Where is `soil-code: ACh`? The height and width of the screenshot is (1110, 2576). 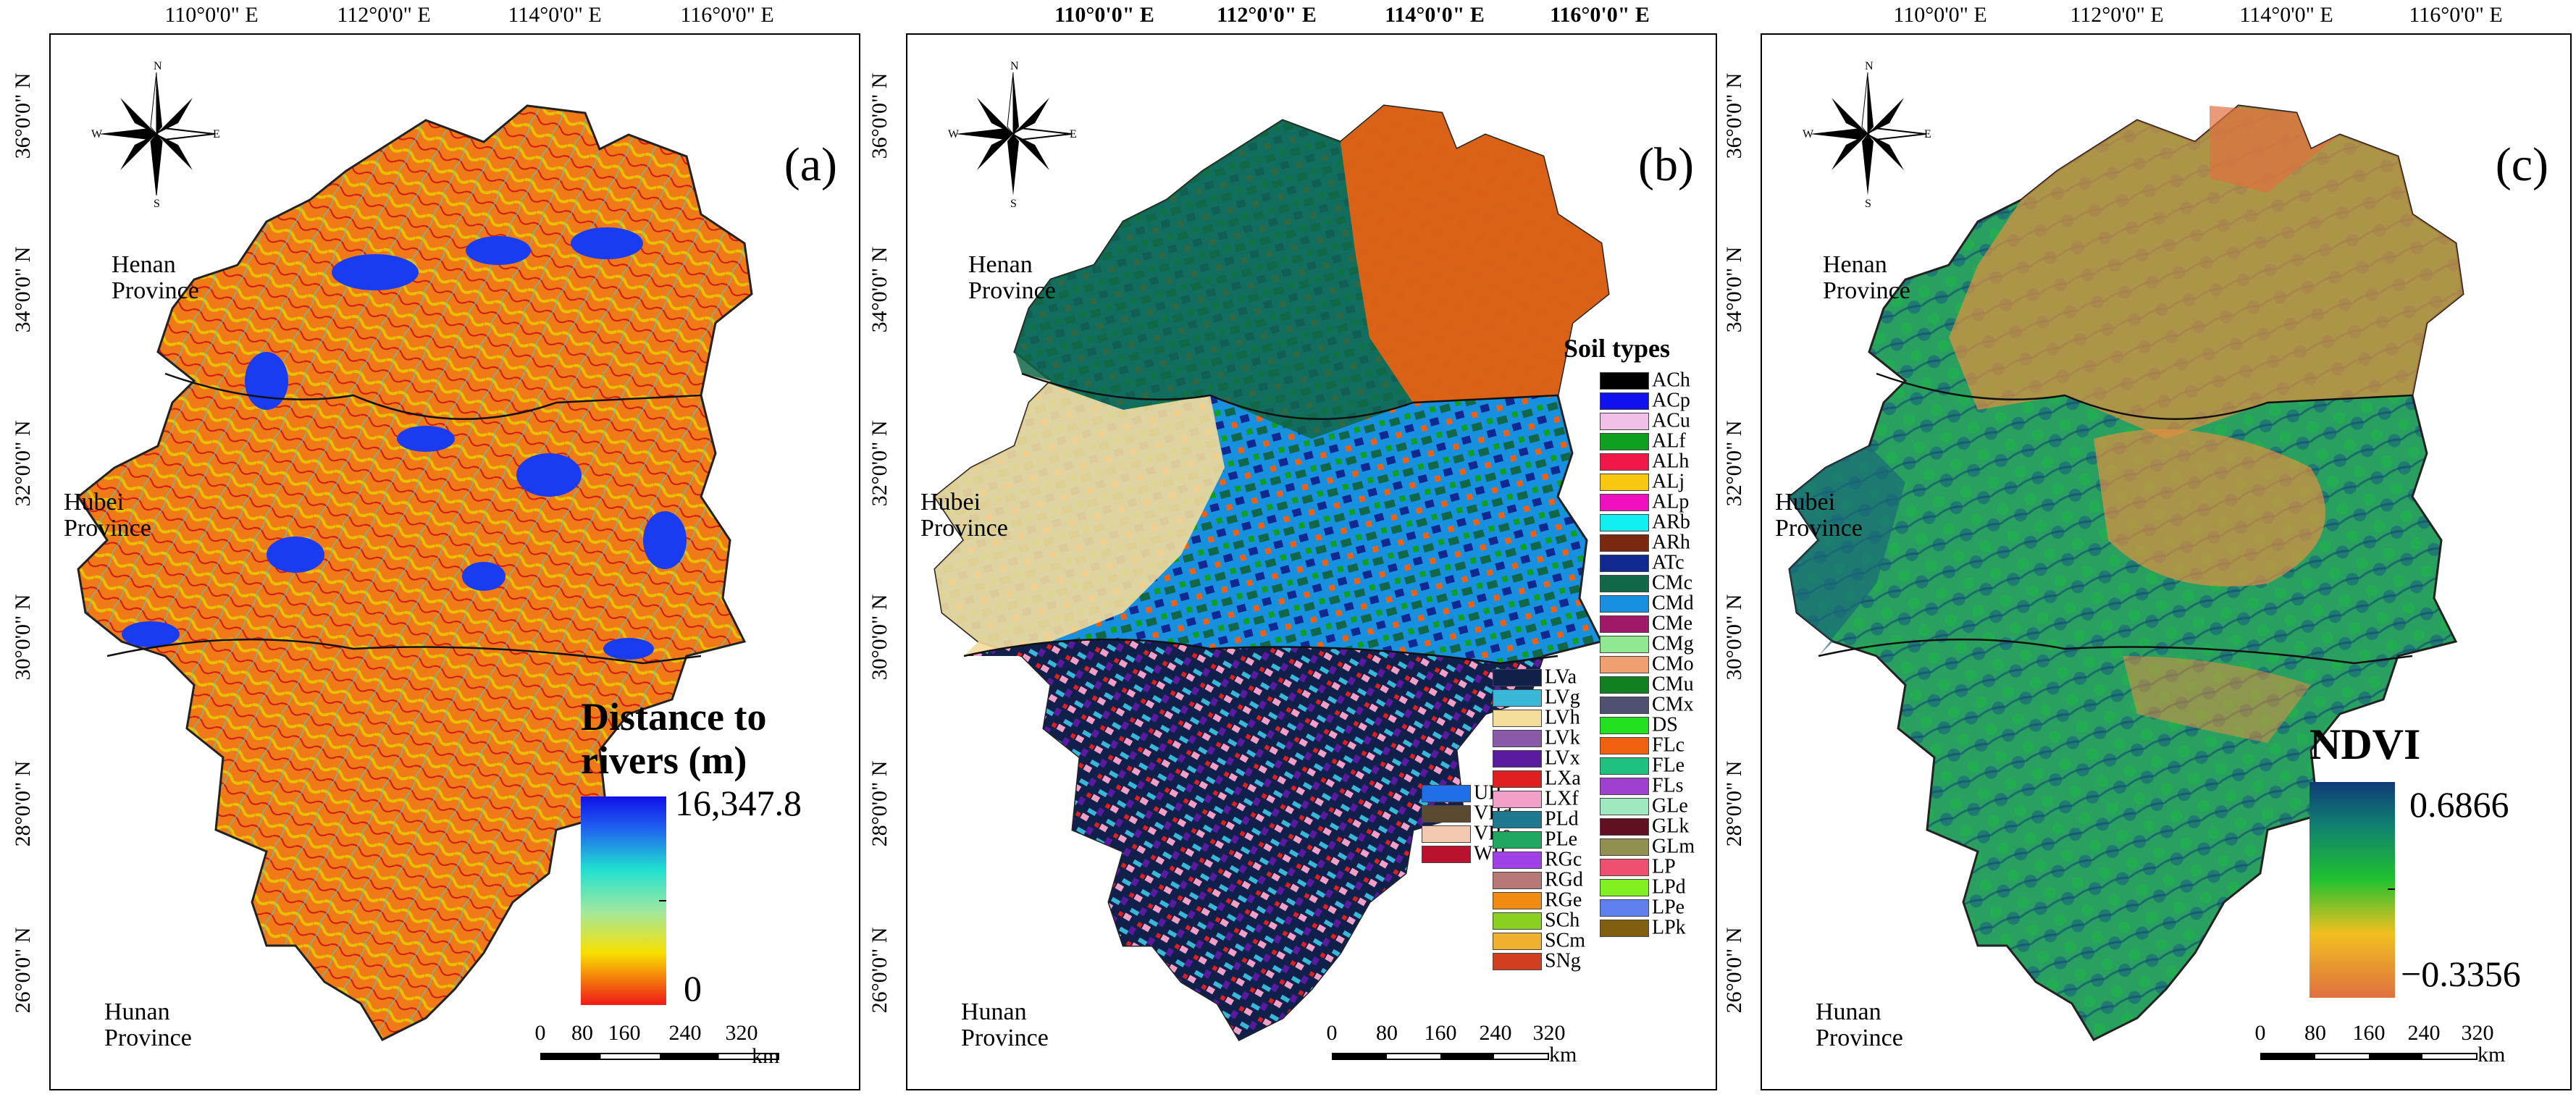 soil-code: ACh is located at coordinates (1671, 381).